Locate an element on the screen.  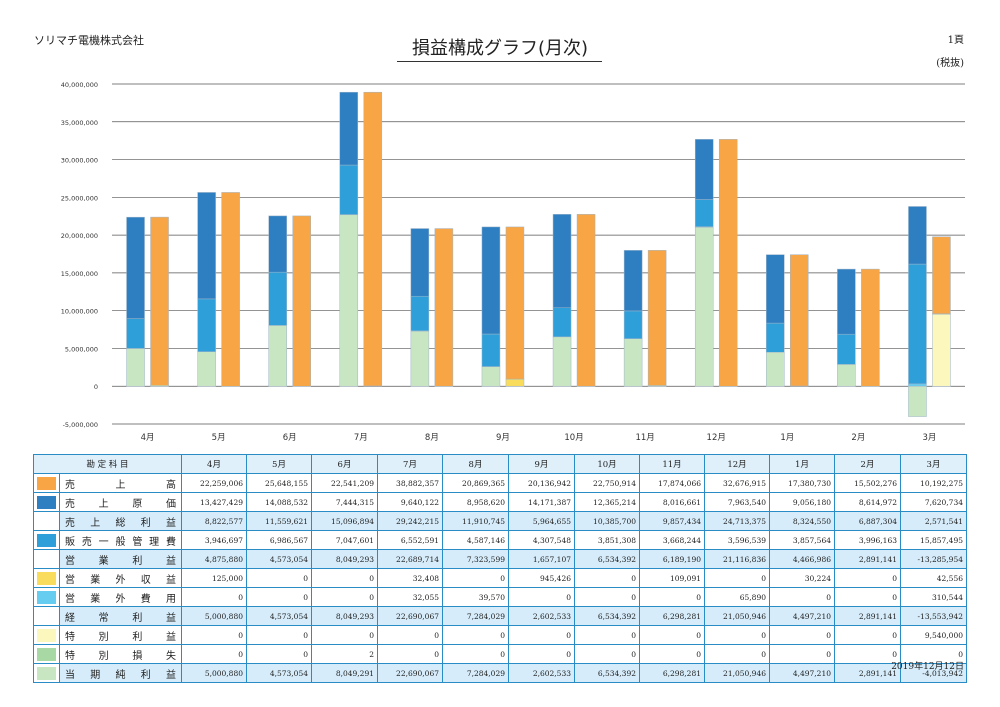
account-label: 特 別 損 失 is located at coordinates (120, 654).